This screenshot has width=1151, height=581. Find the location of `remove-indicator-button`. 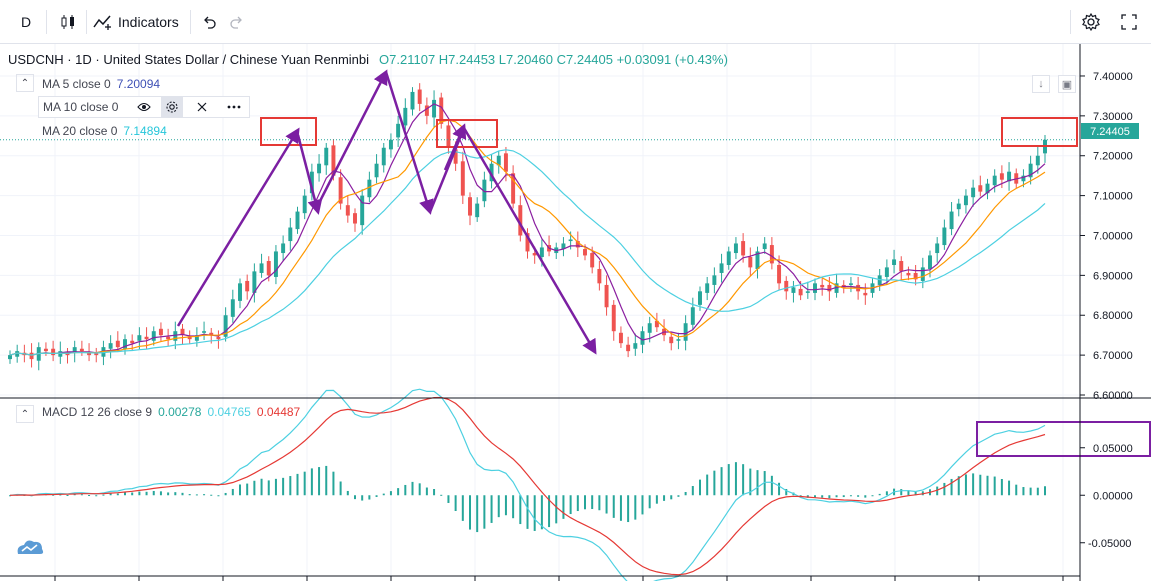

remove-indicator-button is located at coordinates (202, 107).